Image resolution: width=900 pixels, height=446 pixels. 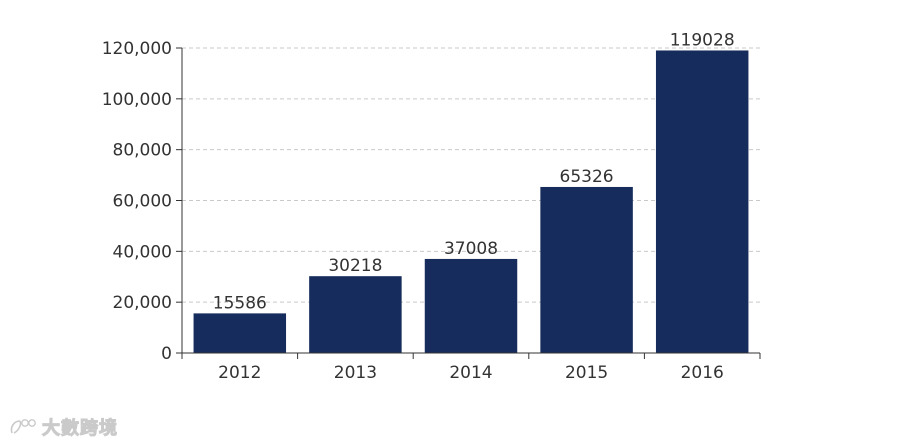 What do you see at coordinates (142, 151) in the screenshot?
I see `y-tick-label: 80,000` at bounding box center [142, 151].